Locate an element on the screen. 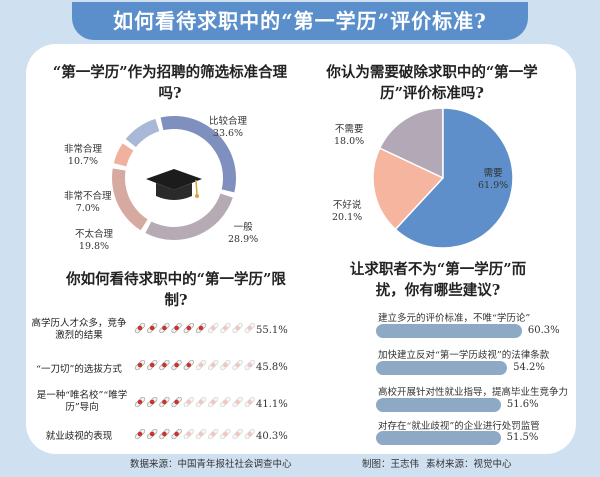 The image size is (600, 477). pictograph-category-3: 就业歧视的表现 is located at coordinates (79, 436).